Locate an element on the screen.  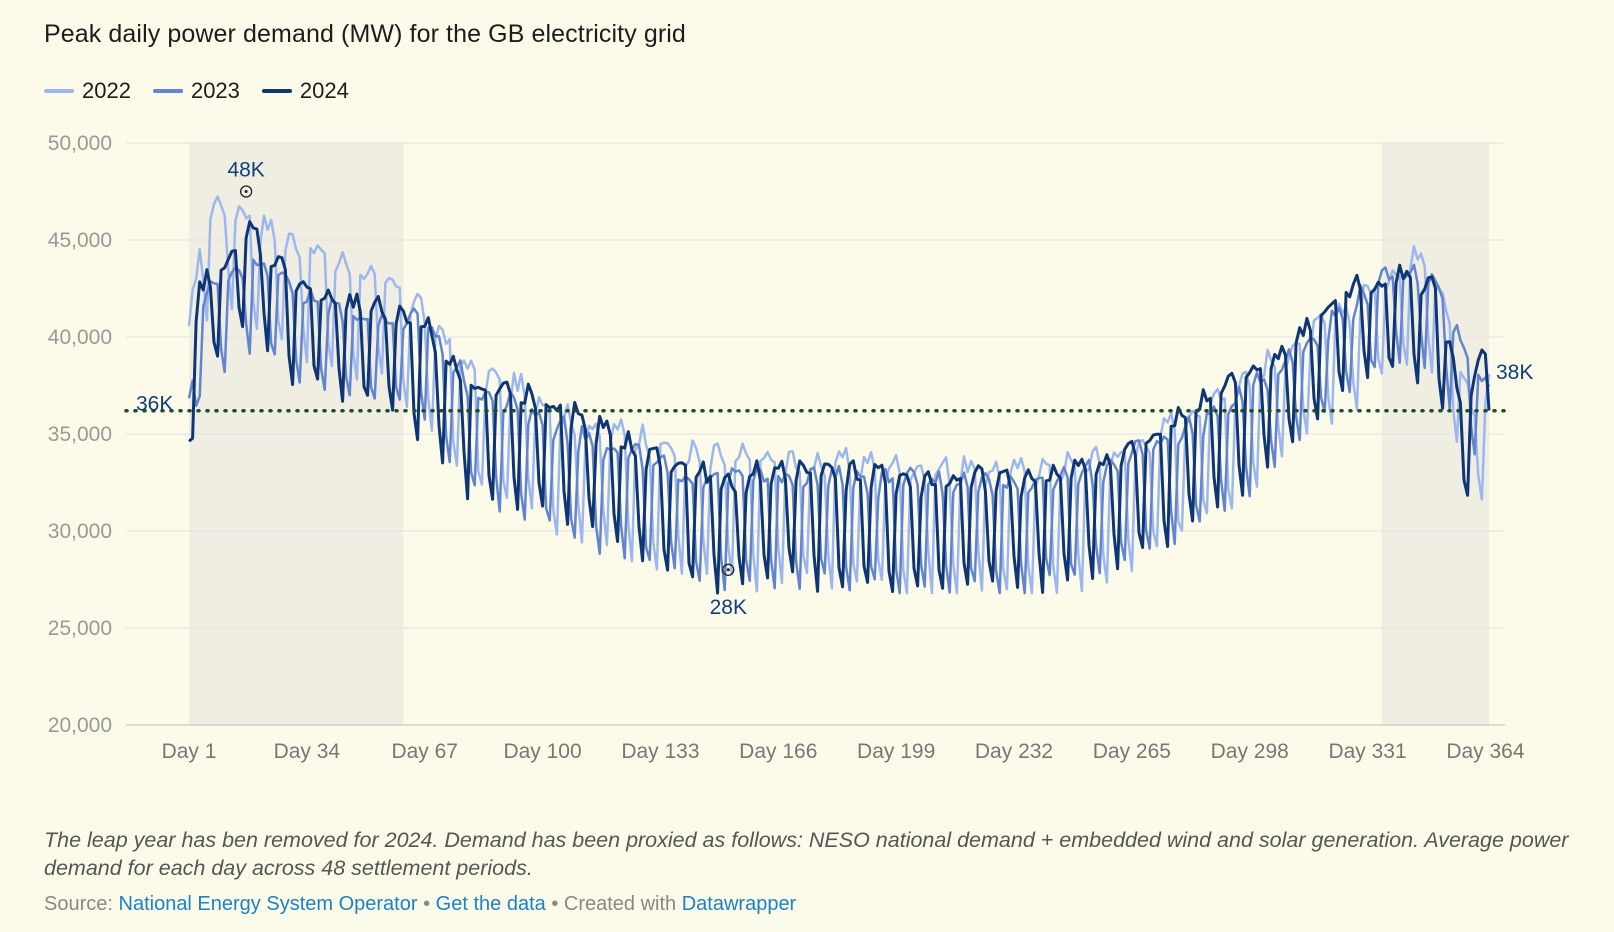
x-tick-label: Day 232 is located at coordinates (1014, 751).